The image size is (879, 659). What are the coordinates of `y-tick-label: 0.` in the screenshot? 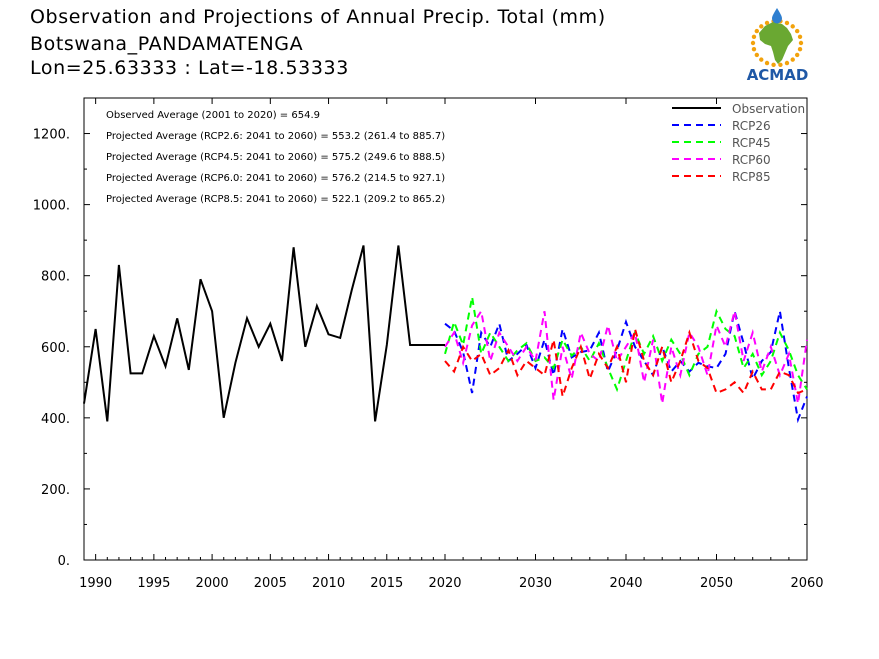 It's located at (64, 561).